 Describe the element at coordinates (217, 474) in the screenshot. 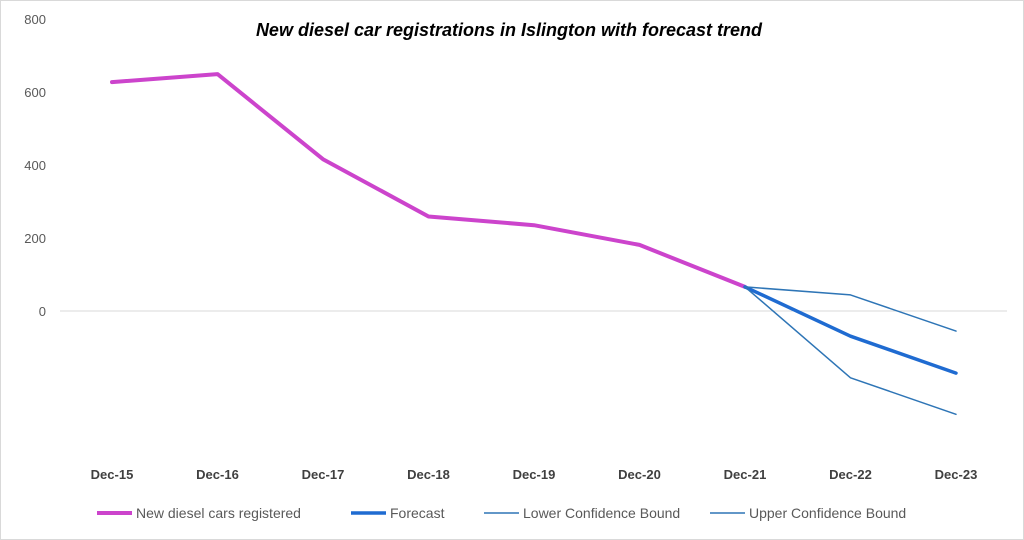

I see `x-tick-label-dec-16: Dec-16` at that location.